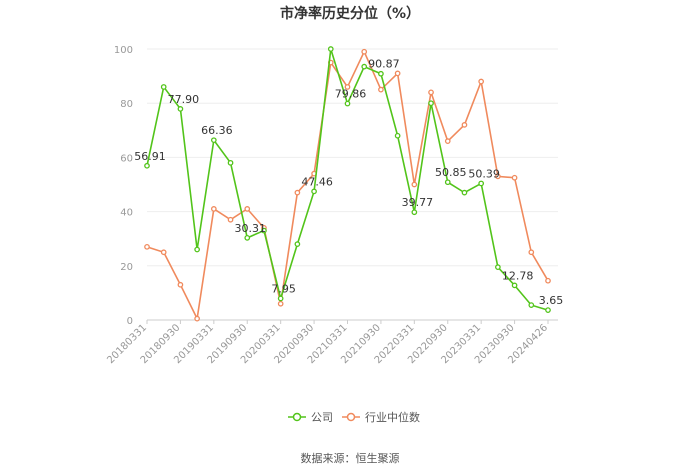  I want to click on data-label: 79.86, so click(351, 94).